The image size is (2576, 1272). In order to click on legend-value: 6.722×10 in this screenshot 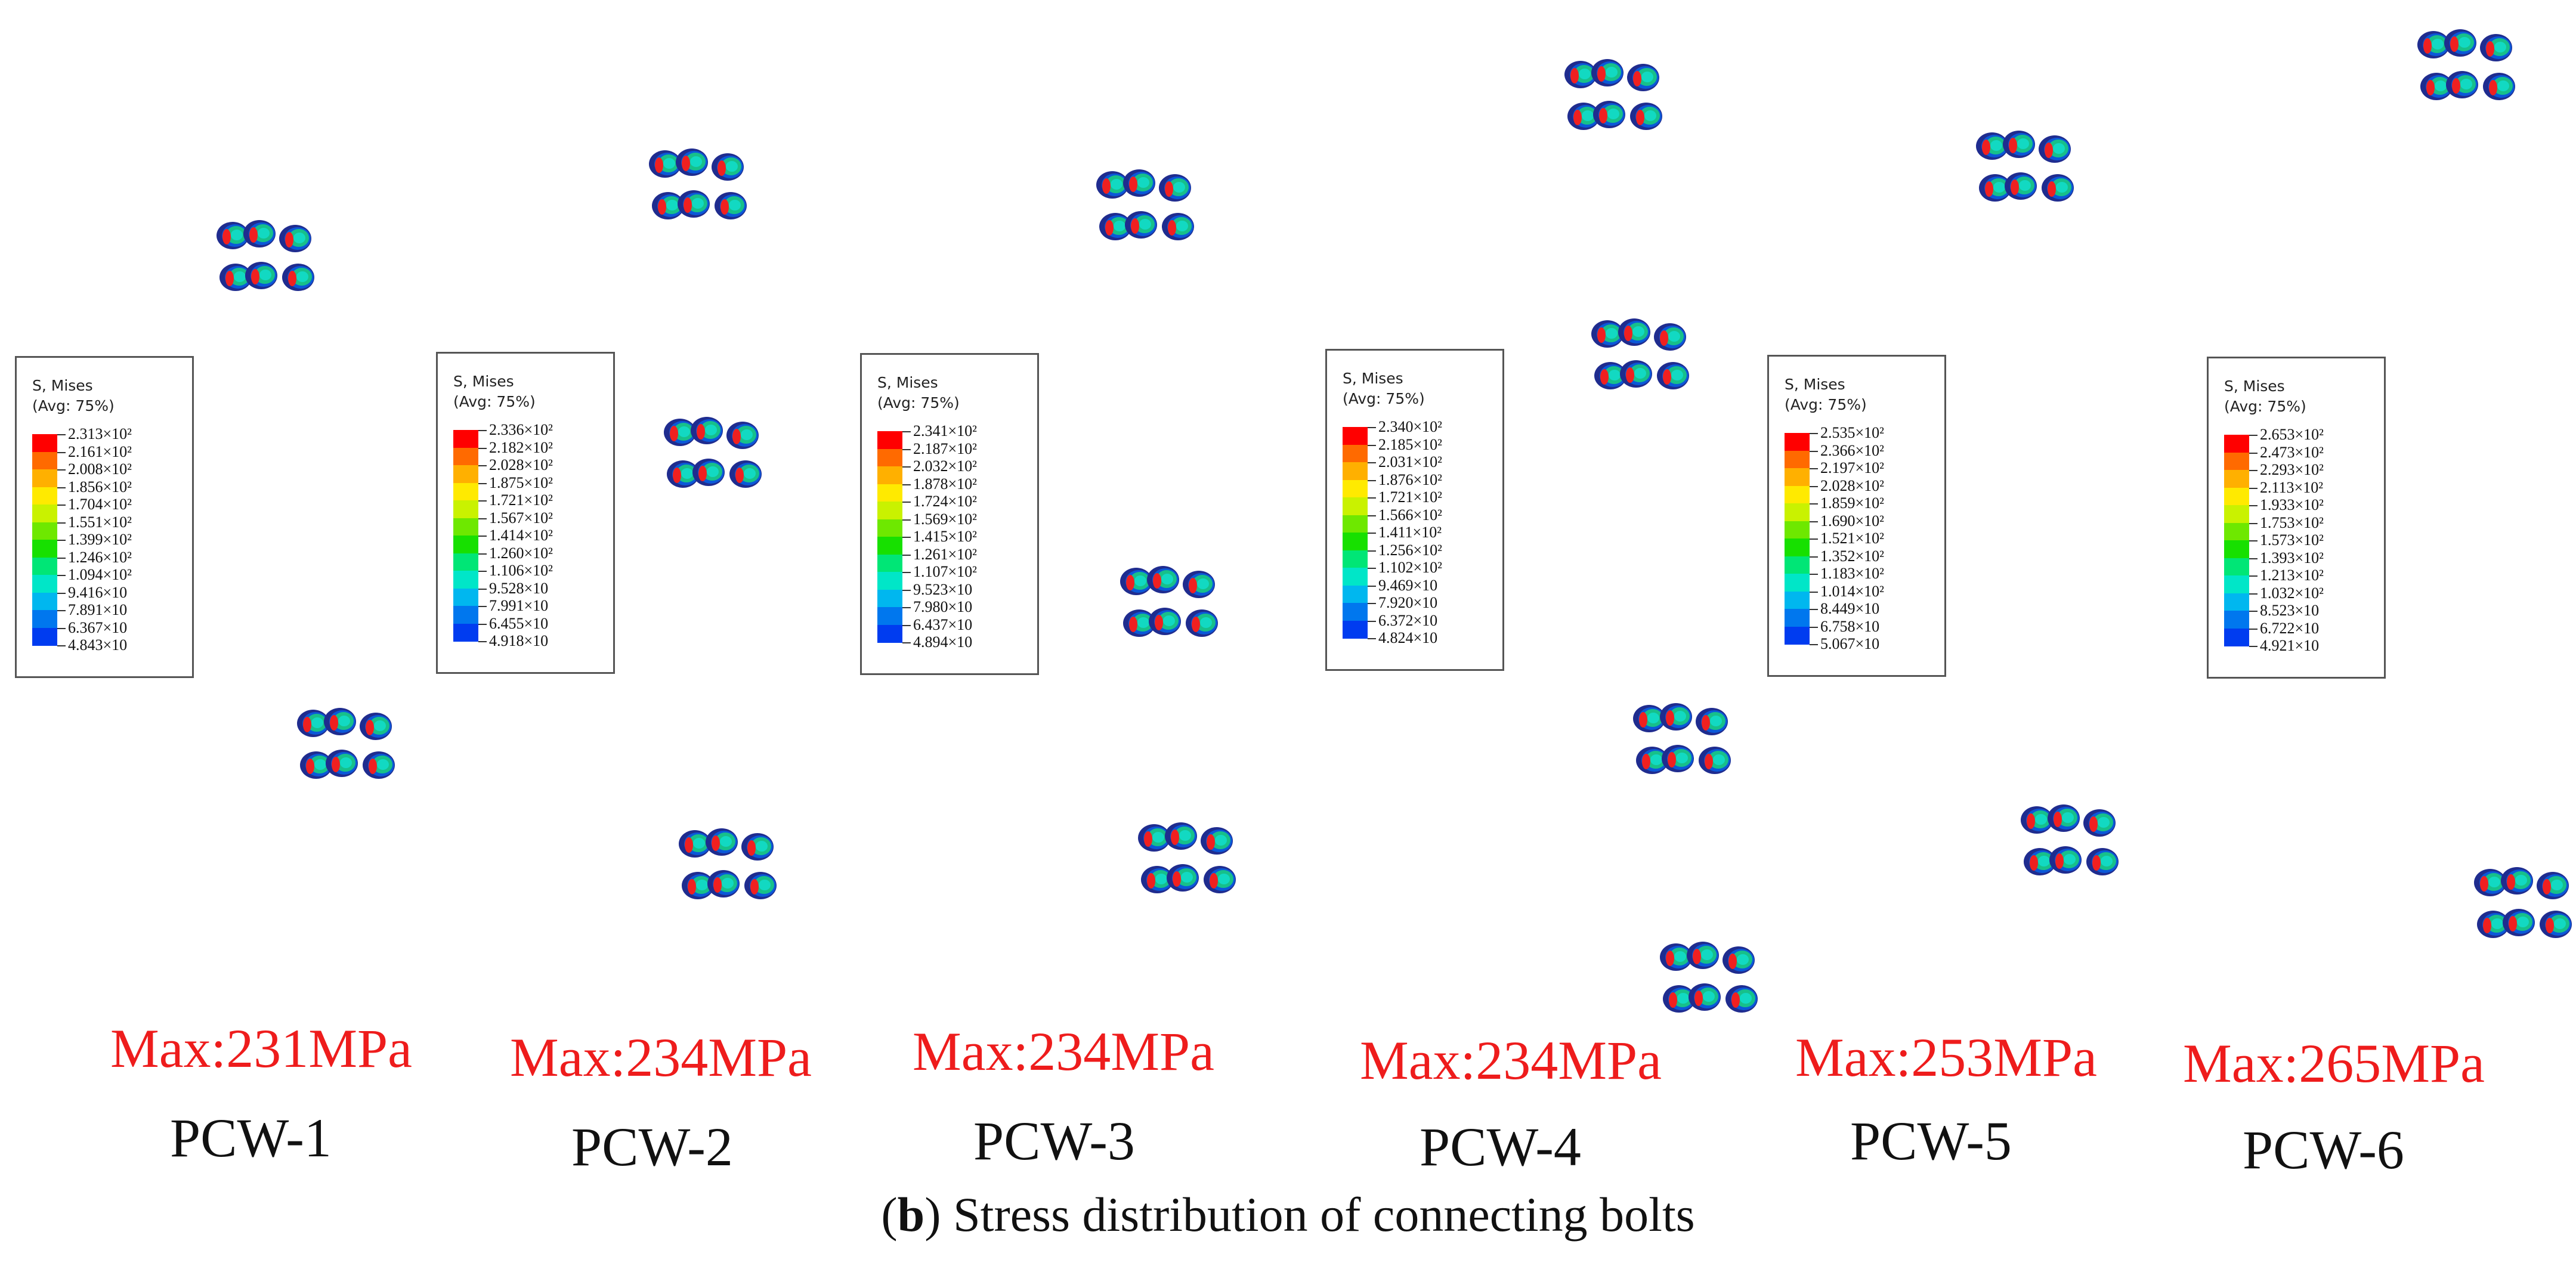, I will do `click(2290, 628)`.